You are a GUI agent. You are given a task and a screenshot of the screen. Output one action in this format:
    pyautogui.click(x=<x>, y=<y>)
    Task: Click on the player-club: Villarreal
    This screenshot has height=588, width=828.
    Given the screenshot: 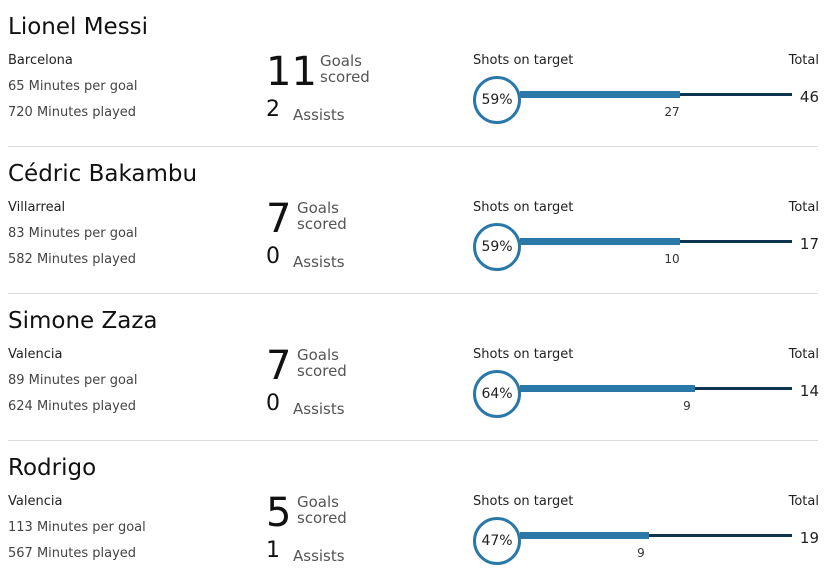 What is the action you would take?
    pyautogui.click(x=37, y=207)
    